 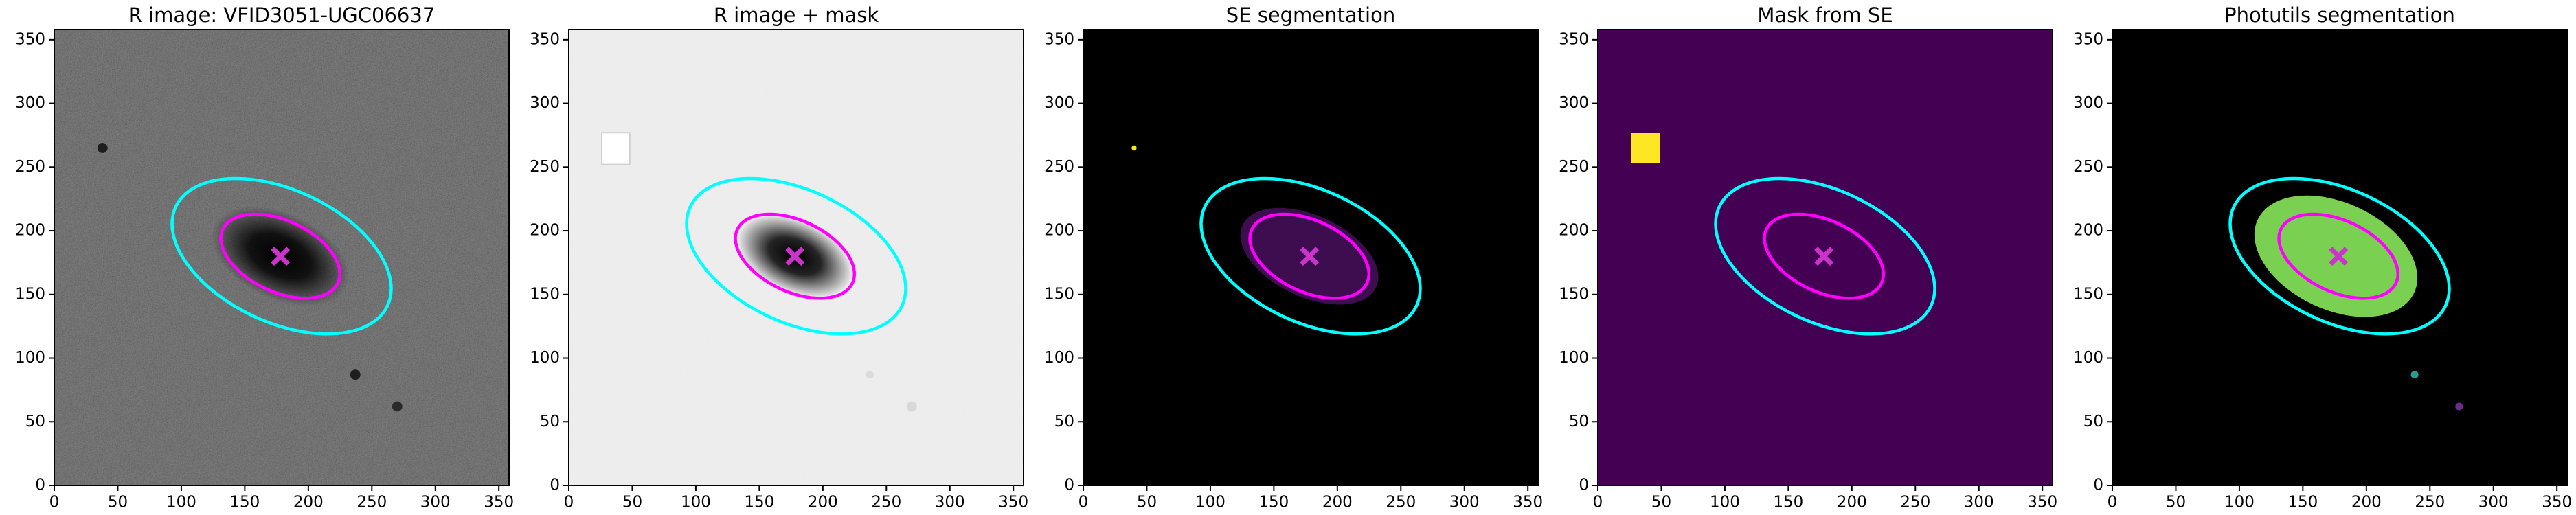 What do you see at coordinates (1310, 15) in the screenshot?
I see `panel-title: SE segmentation` at bounding box center [1310, 15].